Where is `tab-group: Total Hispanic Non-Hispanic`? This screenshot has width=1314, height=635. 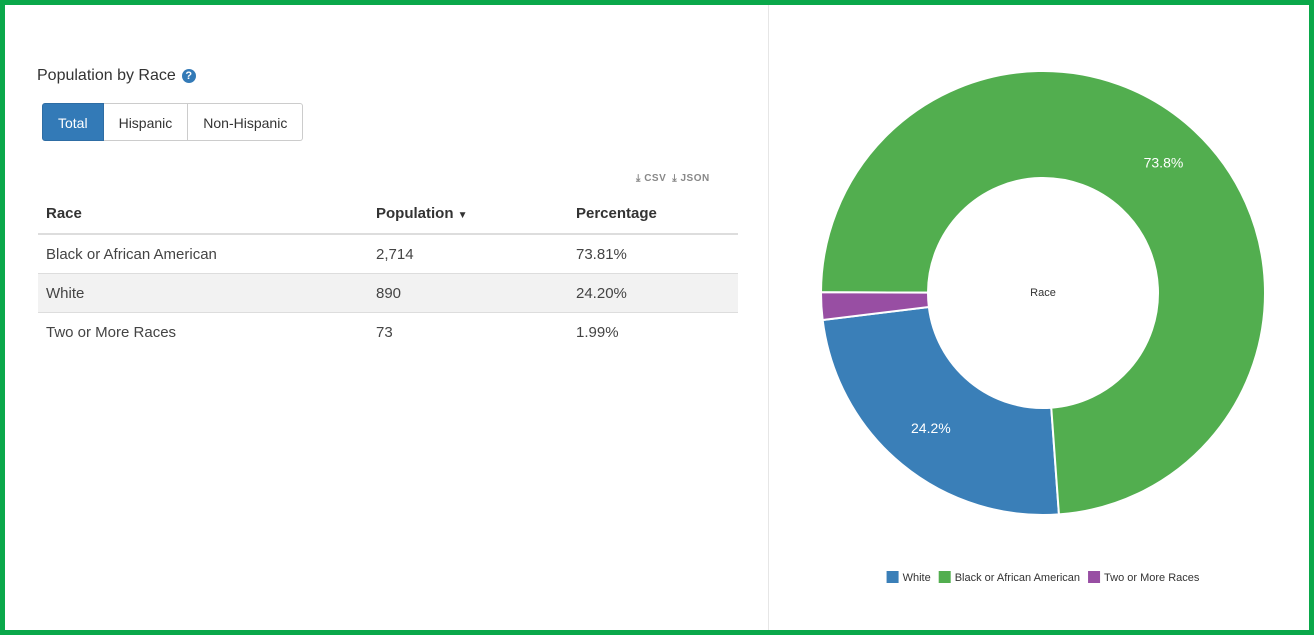 tab-group: Total Hispanic Non-Hispanic is located at coordinates (173, 122).